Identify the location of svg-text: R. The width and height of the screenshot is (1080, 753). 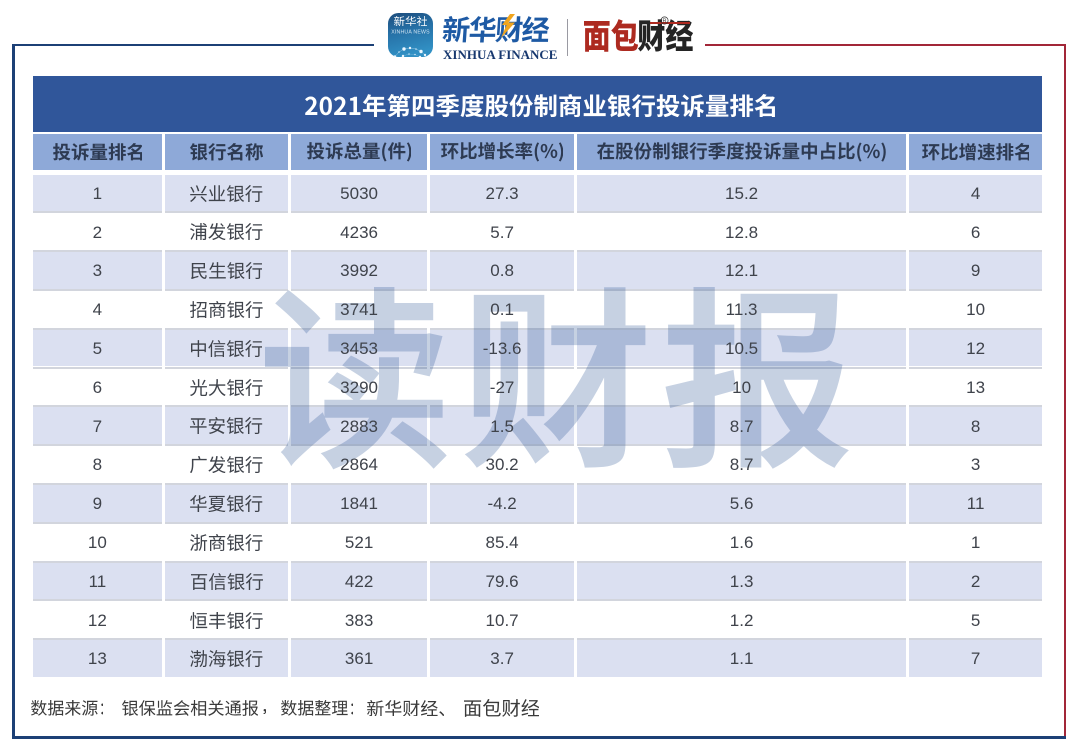
(665, 22).